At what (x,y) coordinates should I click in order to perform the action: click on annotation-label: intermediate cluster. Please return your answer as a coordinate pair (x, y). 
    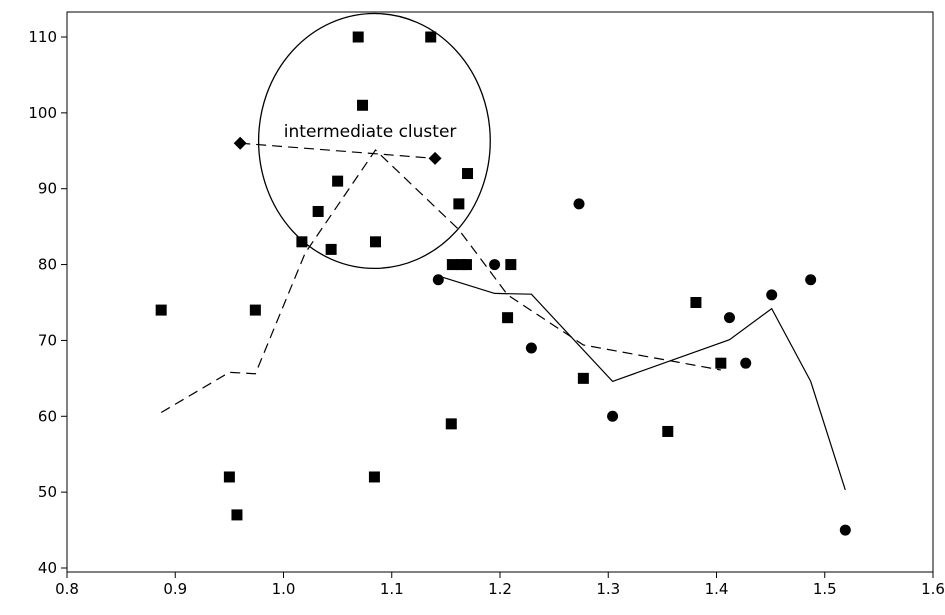
    Looking at the image, I should click on (370, 132).